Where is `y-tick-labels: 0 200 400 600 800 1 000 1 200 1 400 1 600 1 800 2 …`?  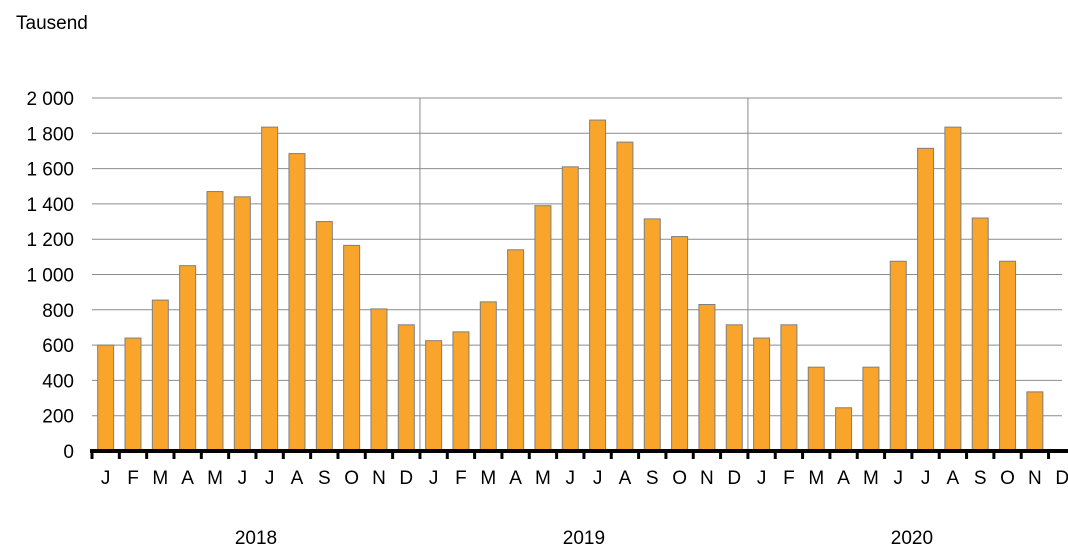 y-tick-labels: 0 200 400 600 800 1 000 1 200 1 400 1 600 1 800 2 … is located at coordinates (50, 276).